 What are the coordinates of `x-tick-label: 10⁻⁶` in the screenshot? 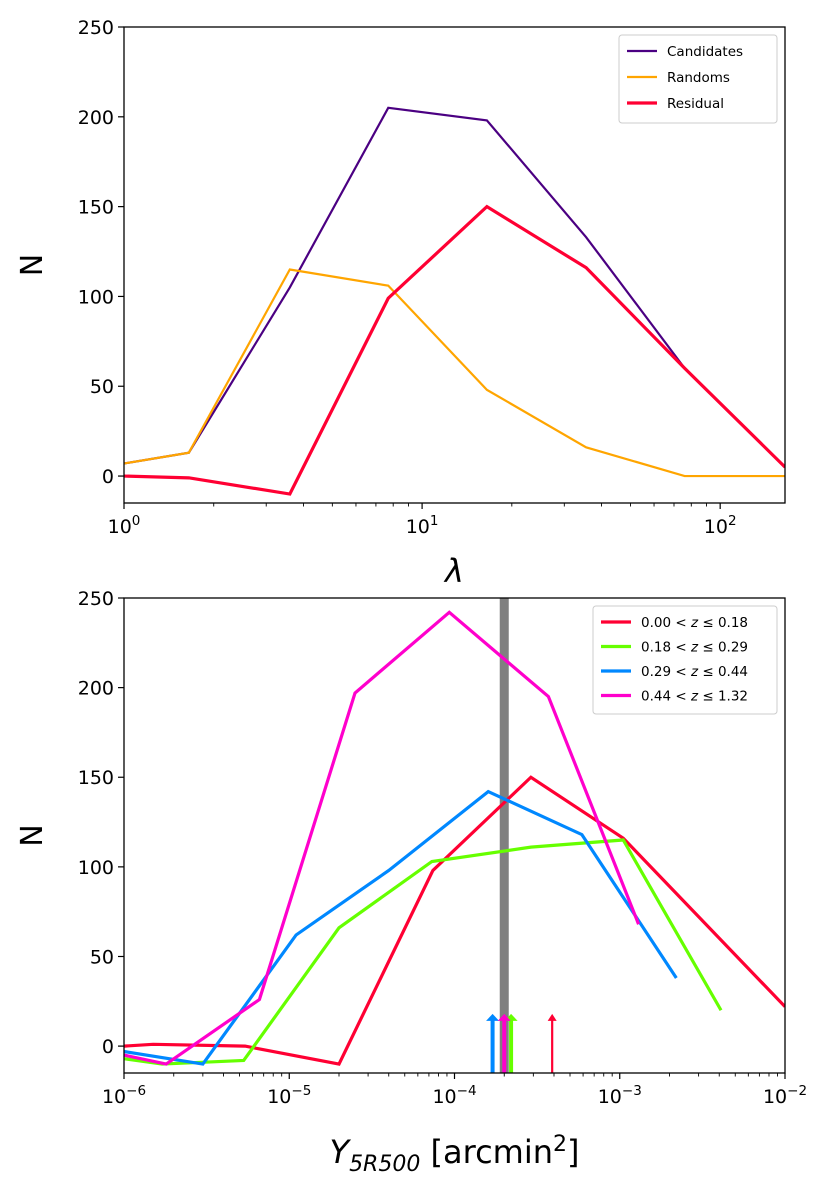 It's located at (124, 1095).